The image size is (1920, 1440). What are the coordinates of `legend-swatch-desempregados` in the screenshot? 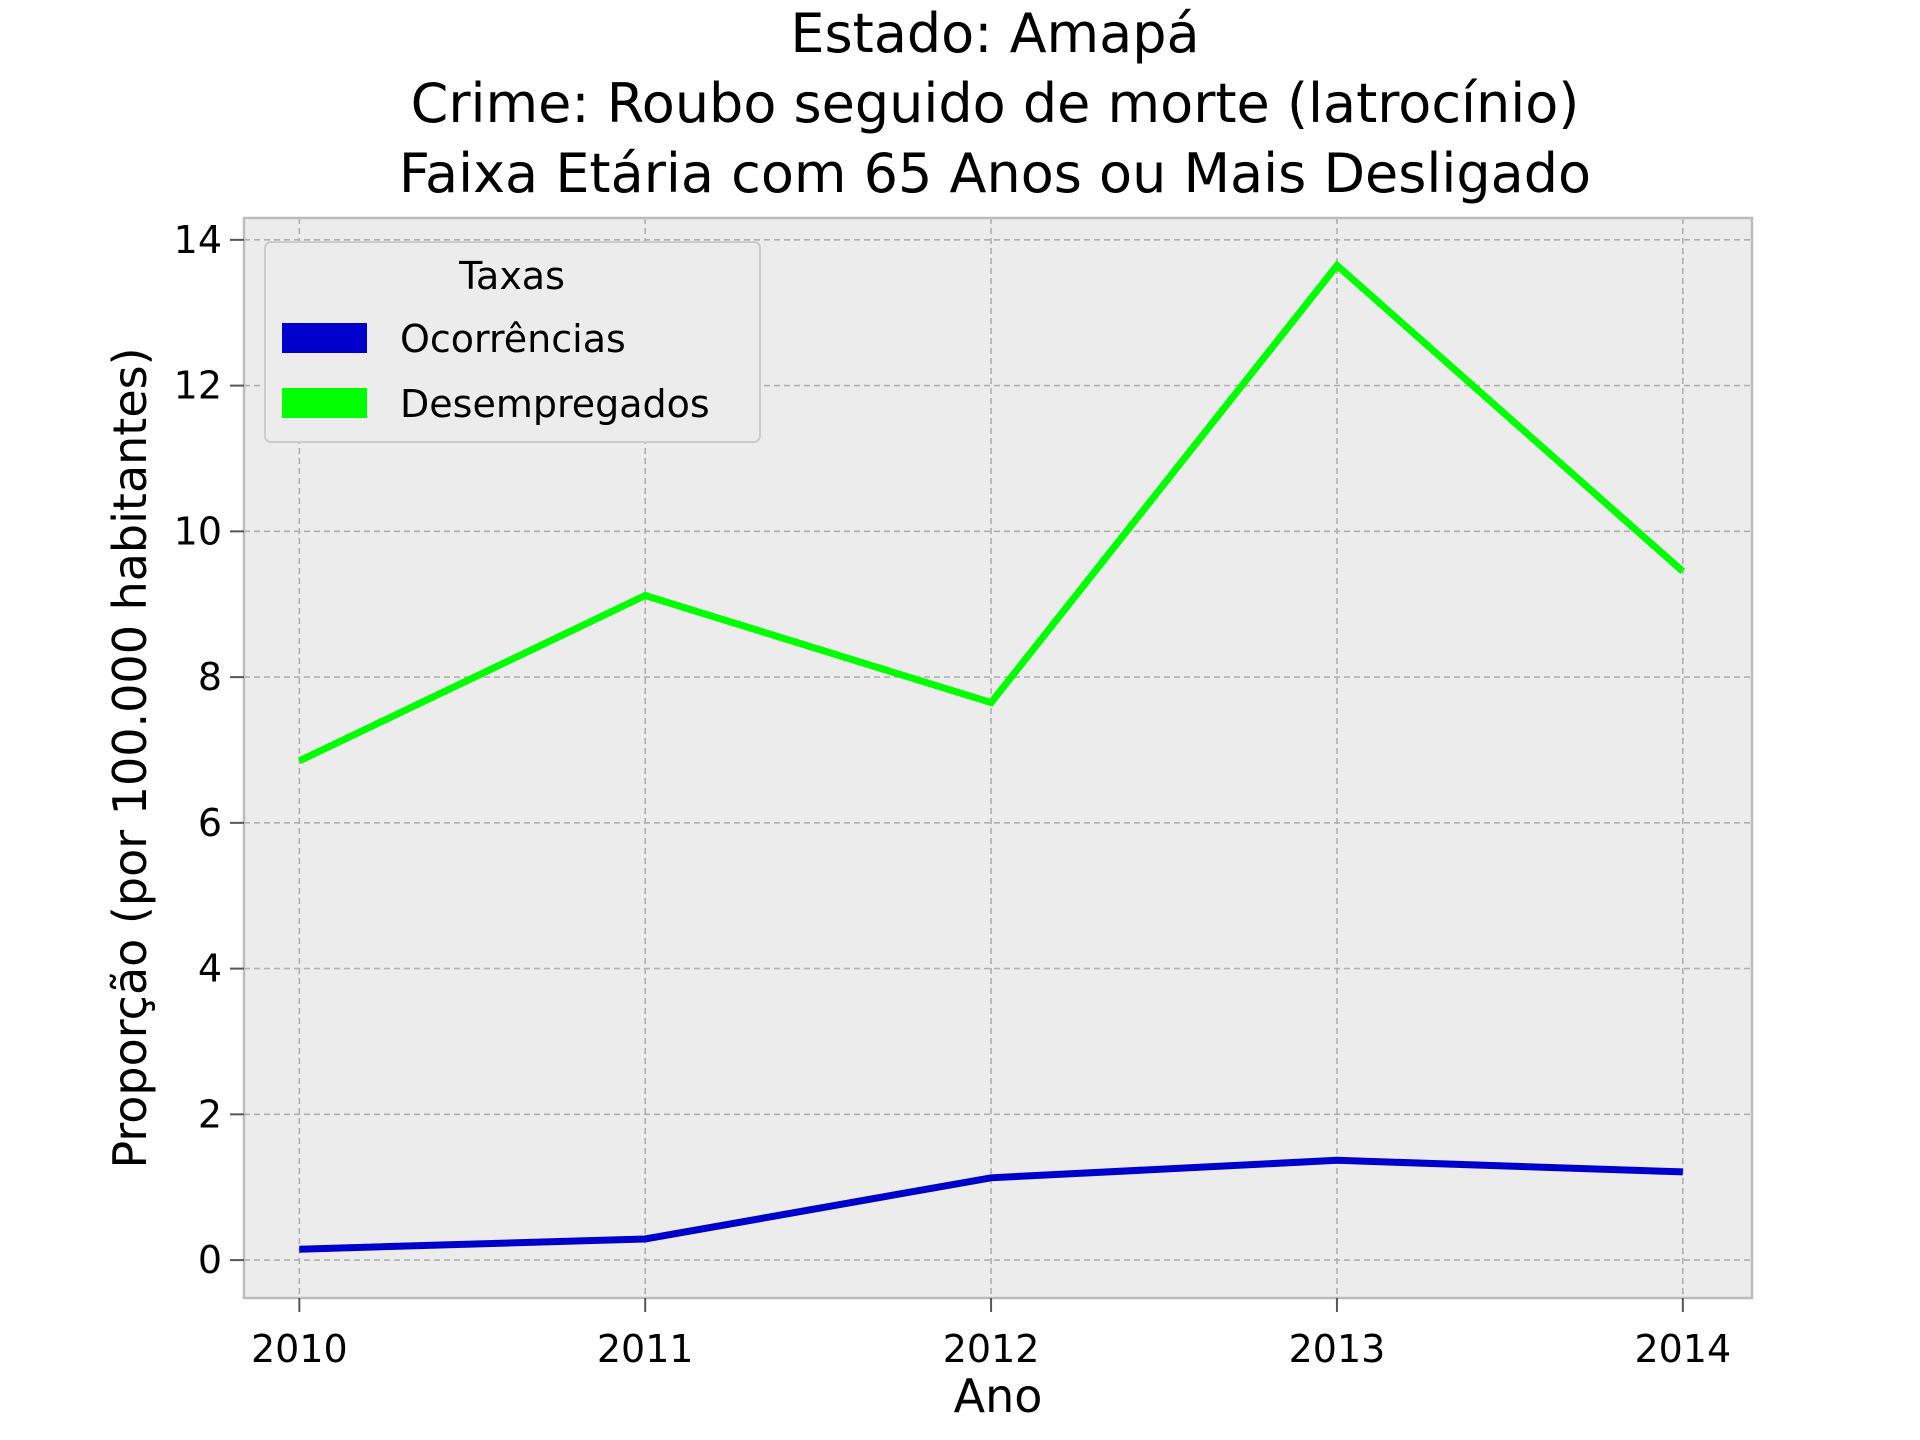 It's located at (324, 403).